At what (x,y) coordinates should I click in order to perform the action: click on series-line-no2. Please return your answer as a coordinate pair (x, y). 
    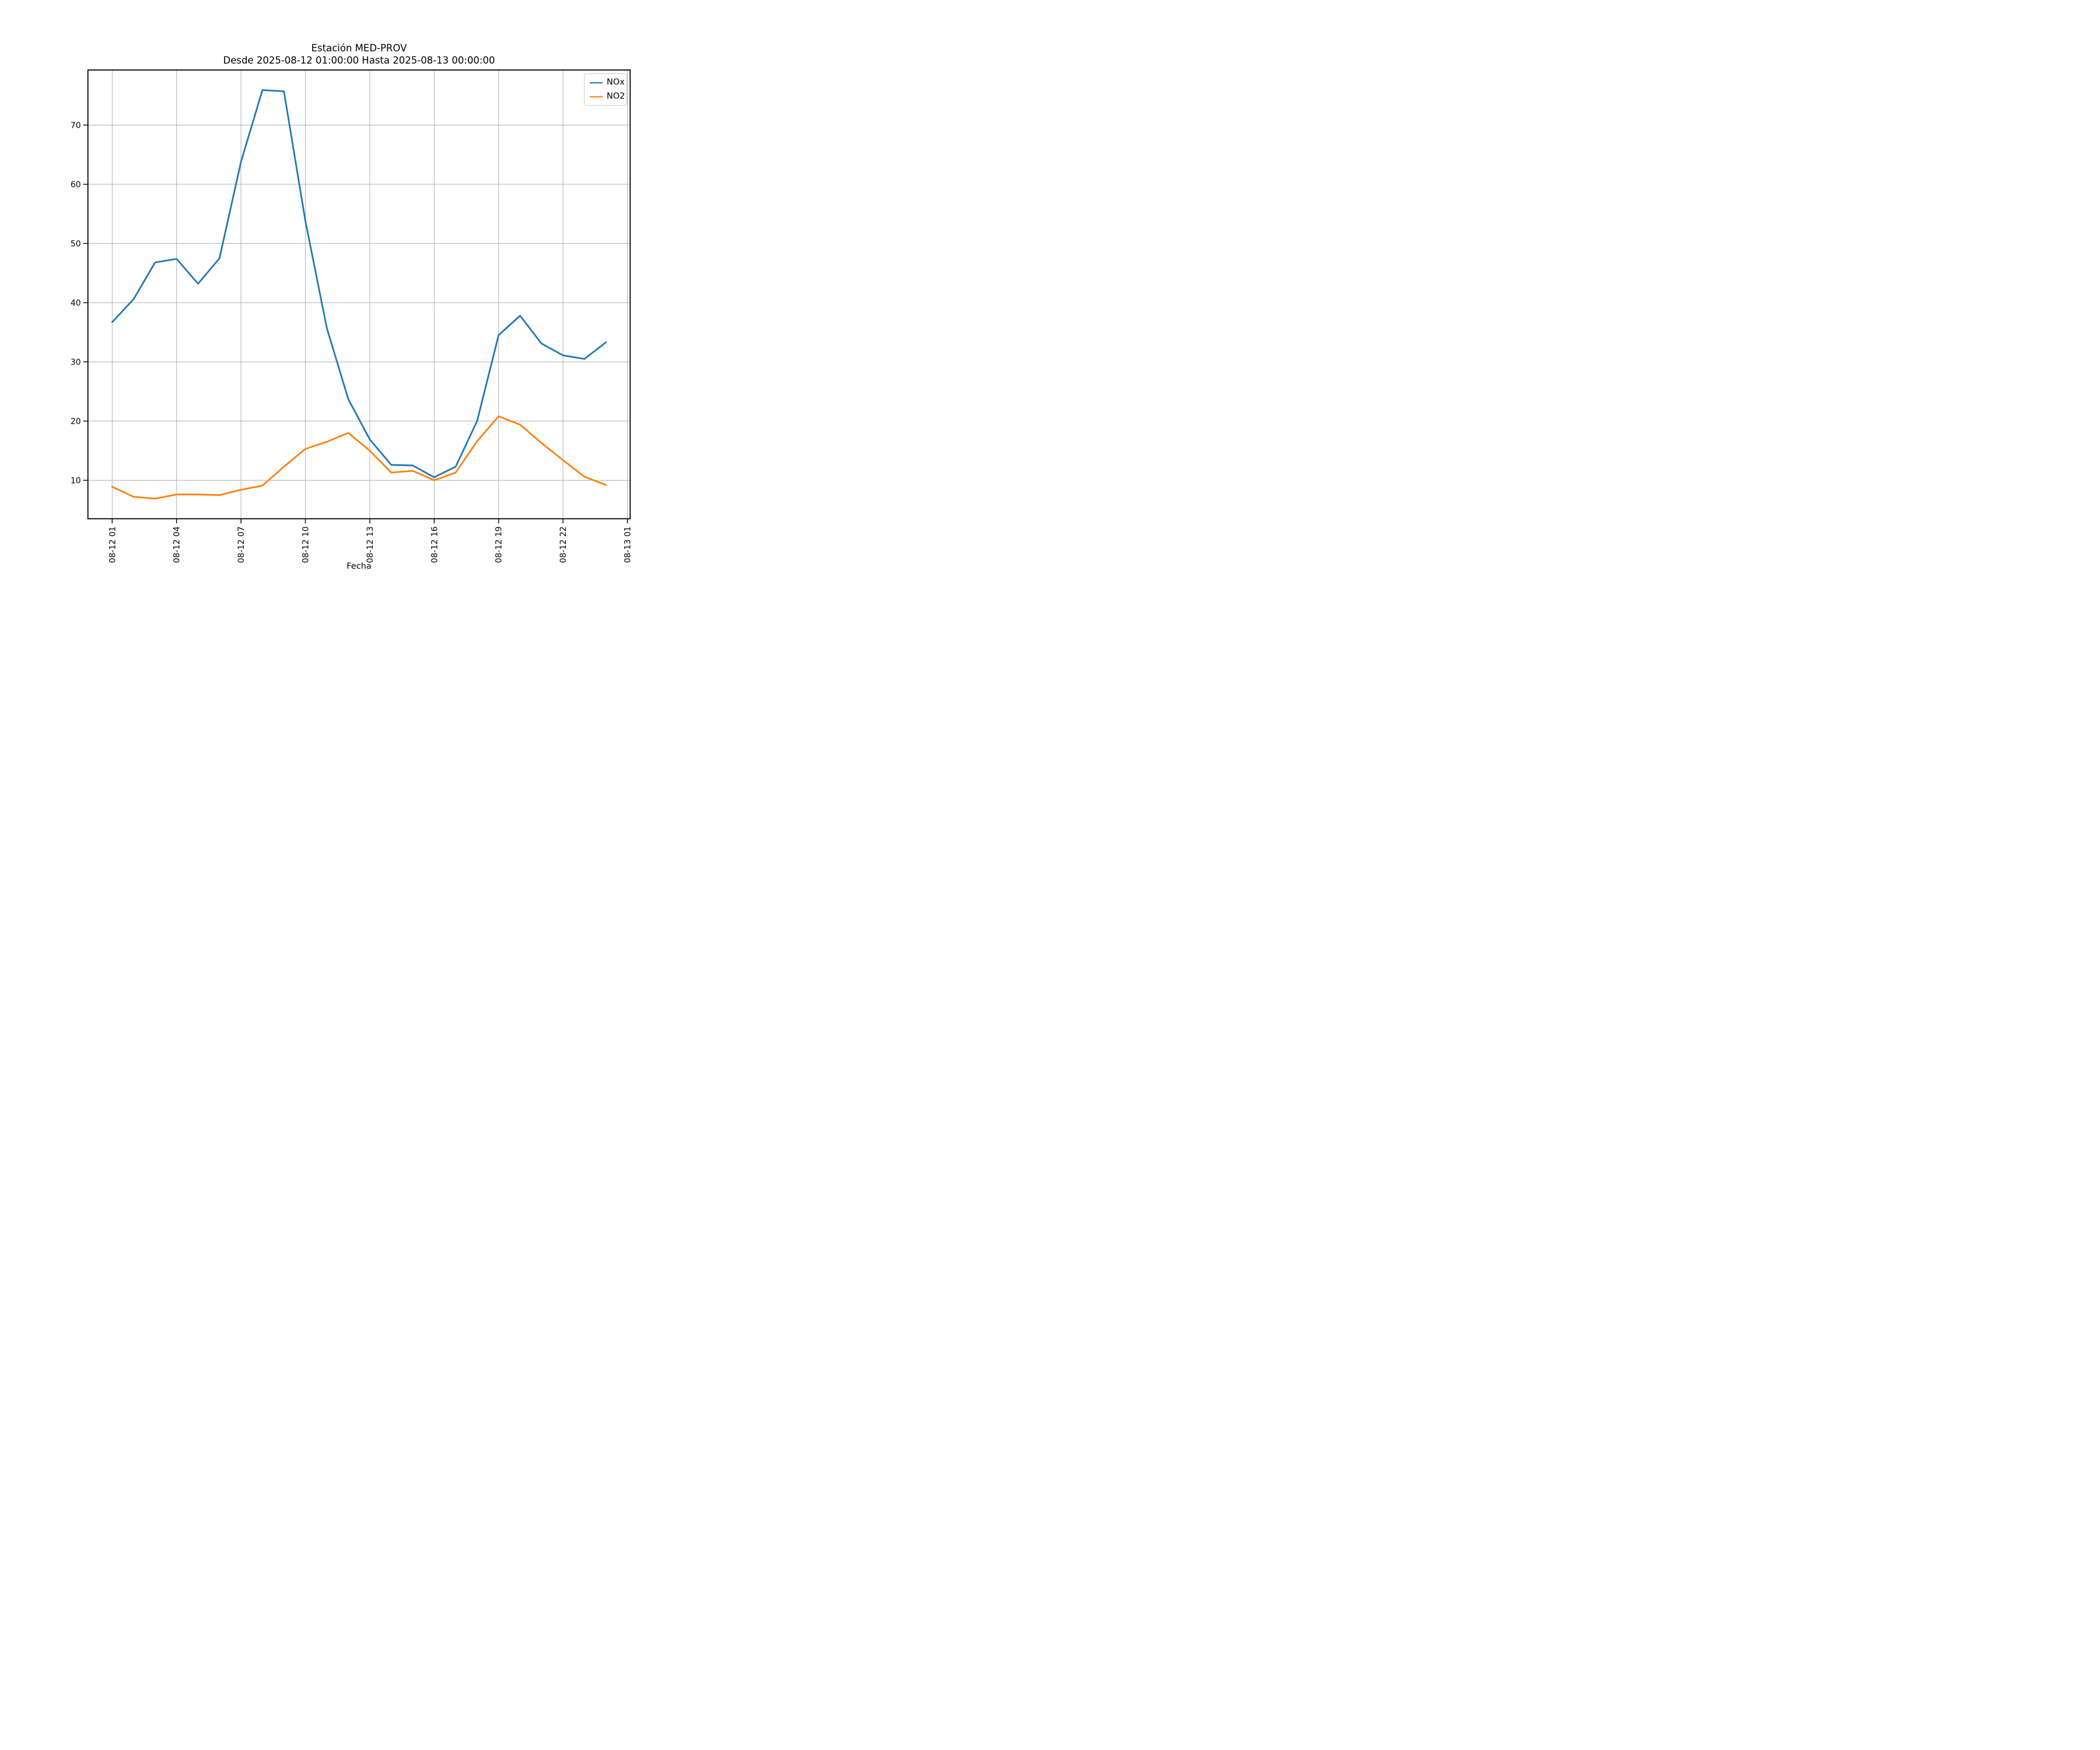
    Looking at the image, I should click on (359, 457).